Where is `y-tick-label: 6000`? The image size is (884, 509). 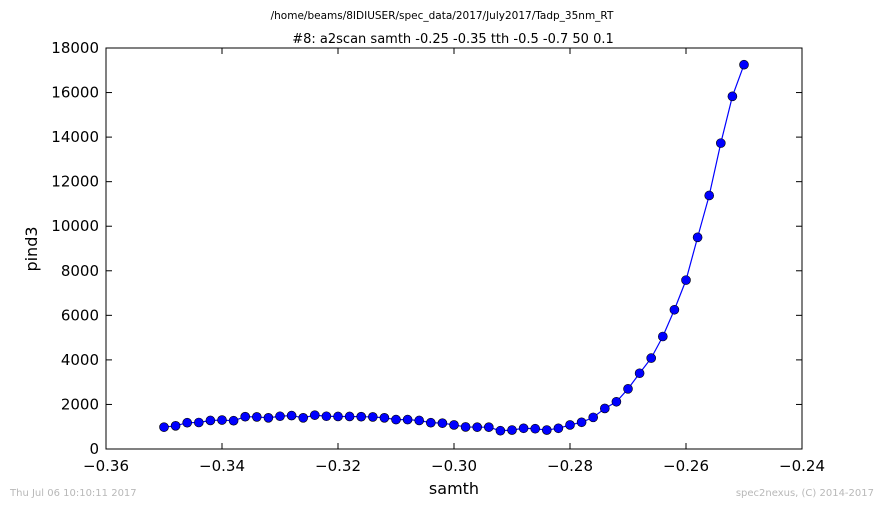 y-tick-label: 6000 is located at coordinates (80, 315).